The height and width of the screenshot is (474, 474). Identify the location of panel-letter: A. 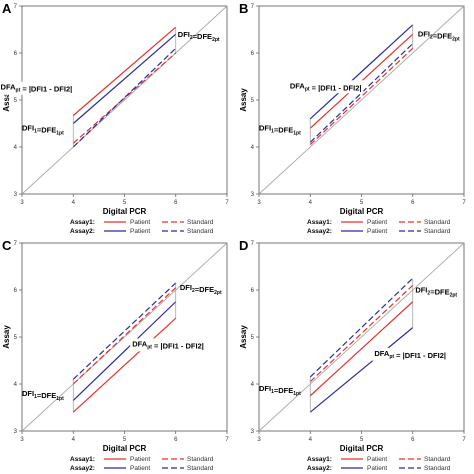
(7, 8).